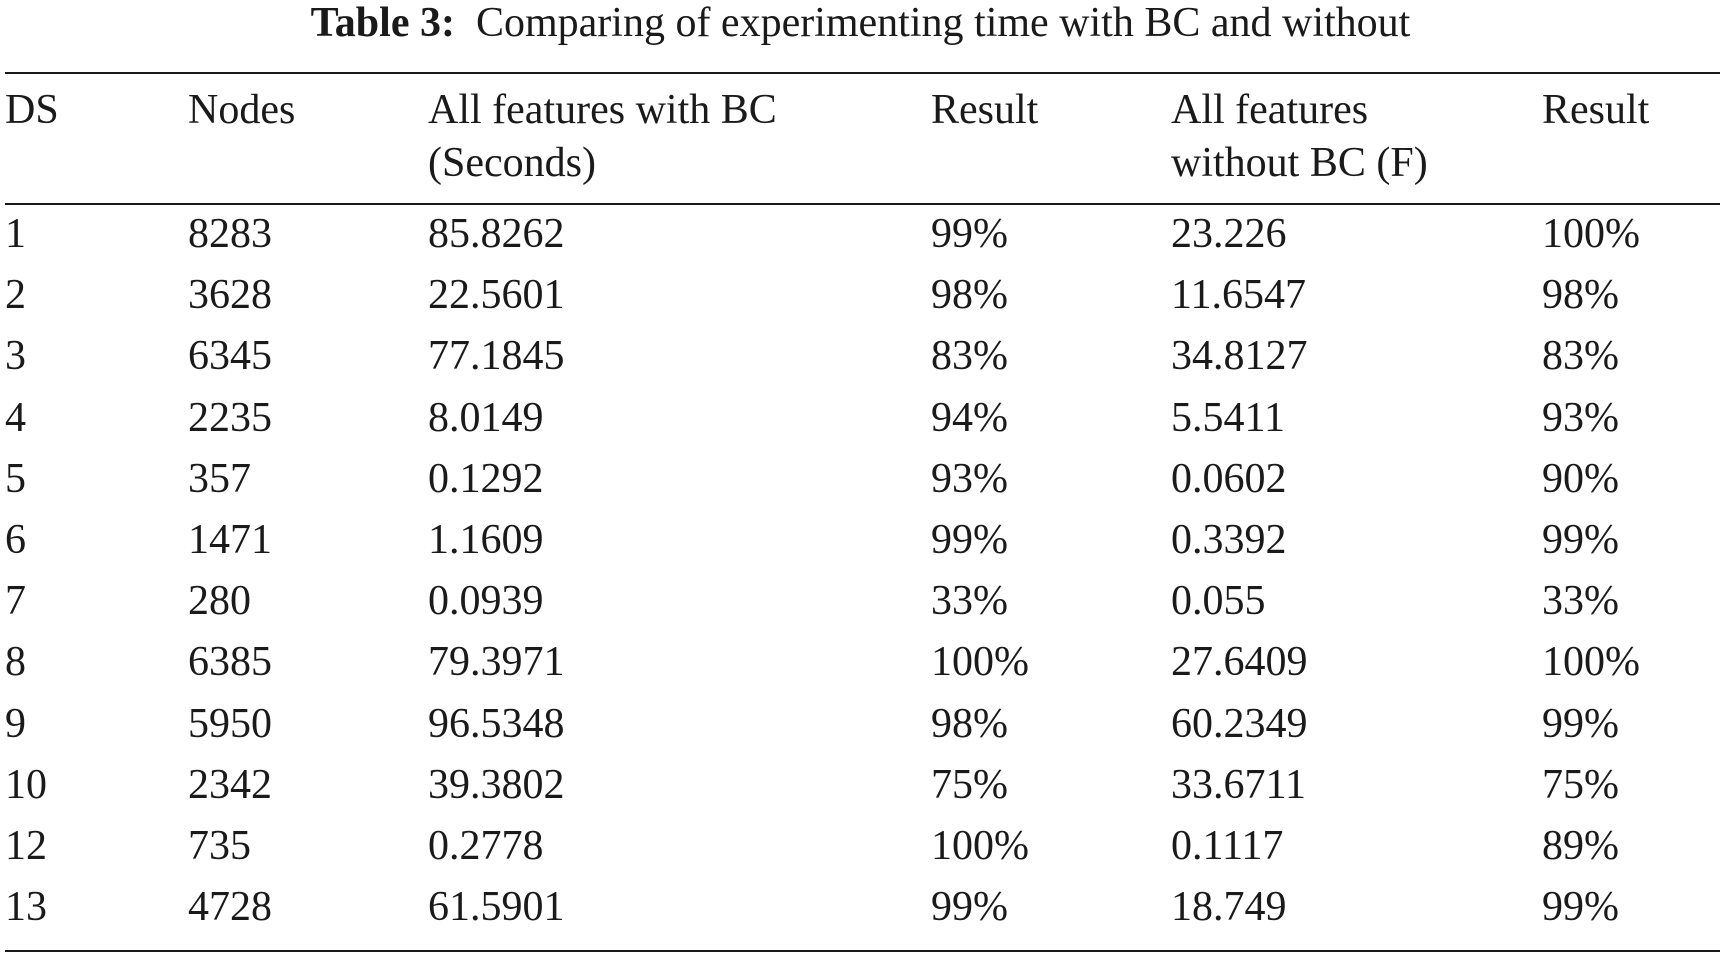 This screenshot has width=1721, height=954. I want to click on cell-result-with-bc: 33%, so click(969, 601).